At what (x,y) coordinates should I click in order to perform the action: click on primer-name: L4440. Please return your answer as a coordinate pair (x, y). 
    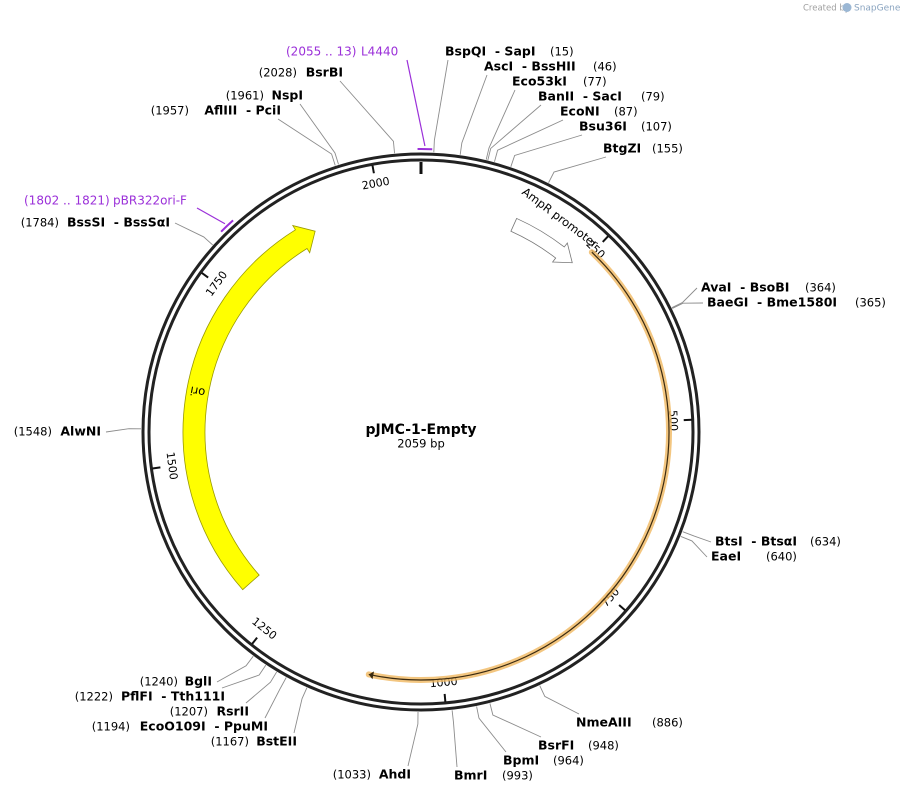
    Looking at the image, I should click on (379, 52).